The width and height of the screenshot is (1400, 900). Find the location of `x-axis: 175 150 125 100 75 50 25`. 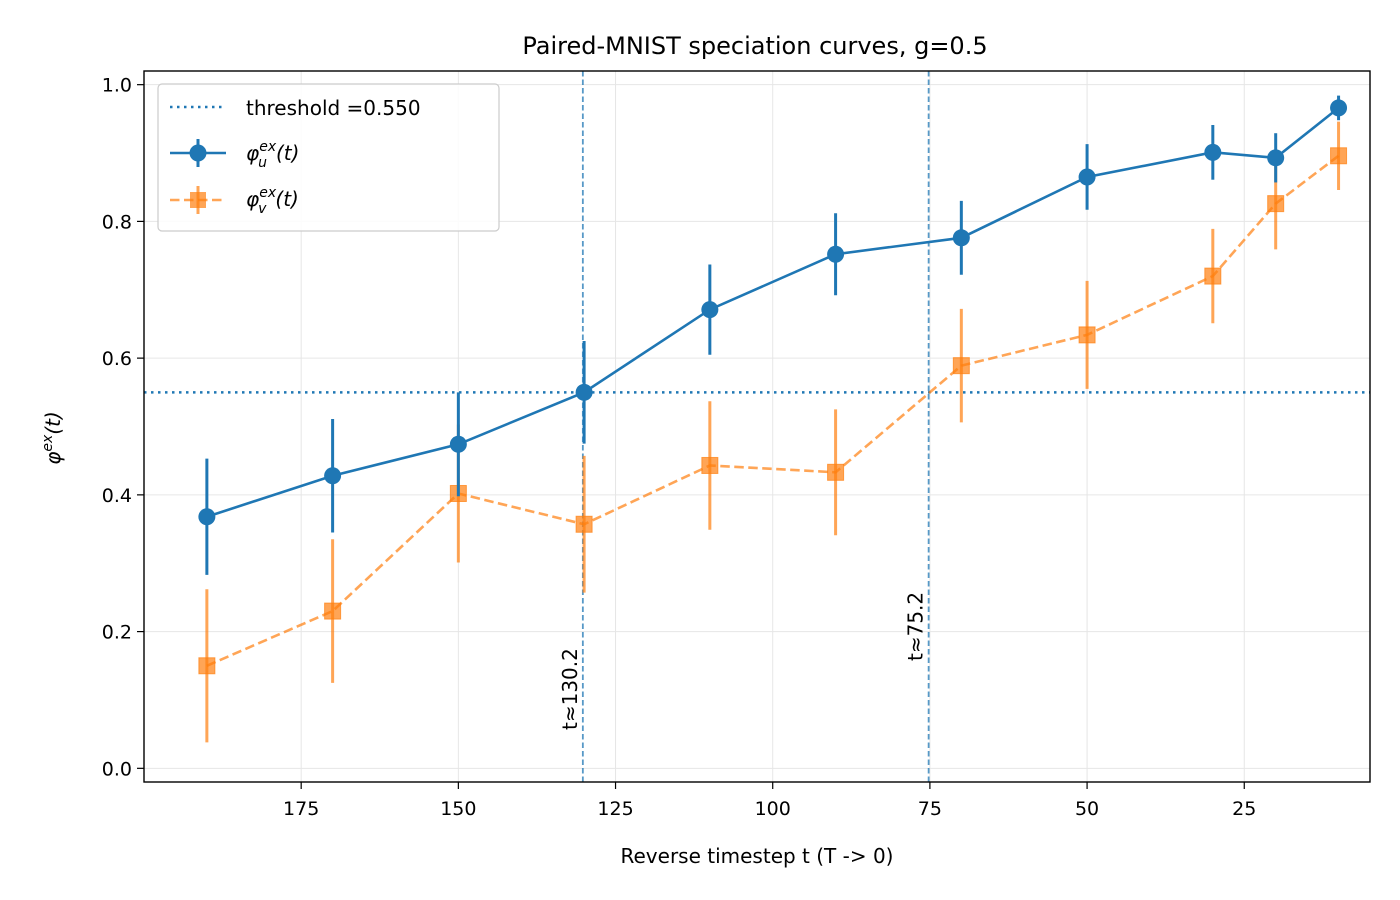

x-axis: 175 150 125 100 75 50 25 is located at coordinates (769, 801).